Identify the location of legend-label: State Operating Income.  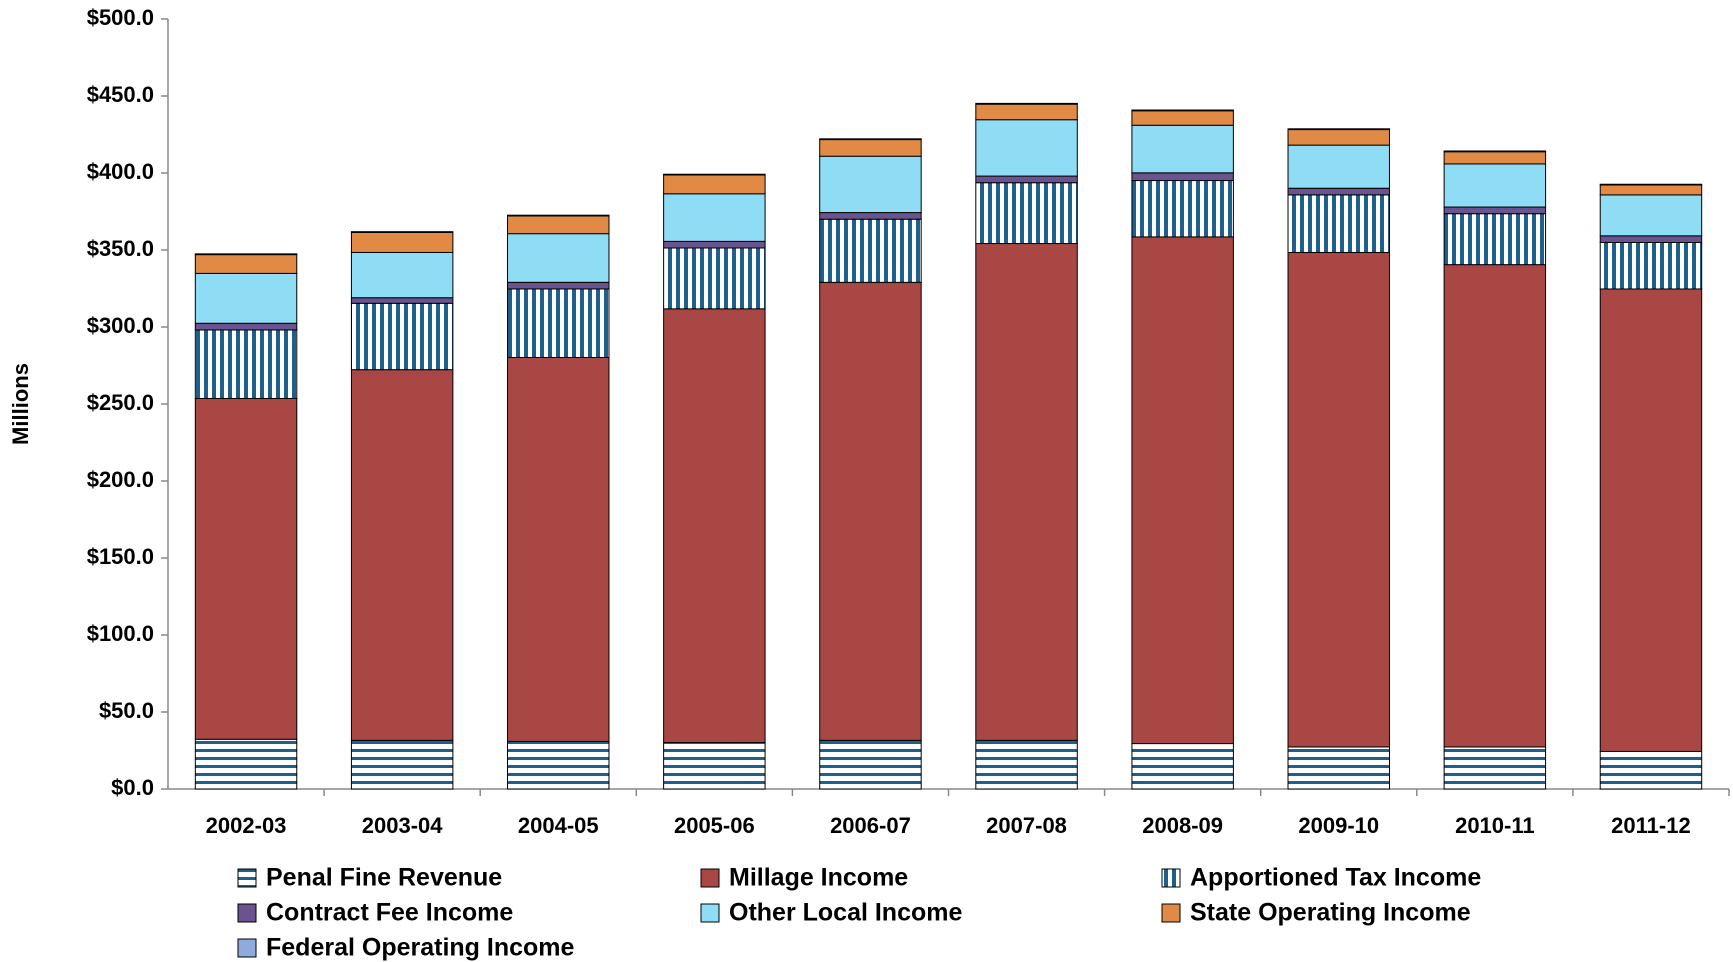
(1330, 913).